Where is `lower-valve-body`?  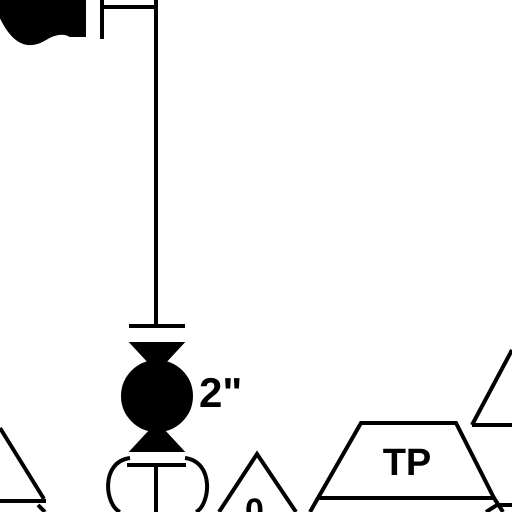
lower-valve-body is located at coordinates (157, 485).